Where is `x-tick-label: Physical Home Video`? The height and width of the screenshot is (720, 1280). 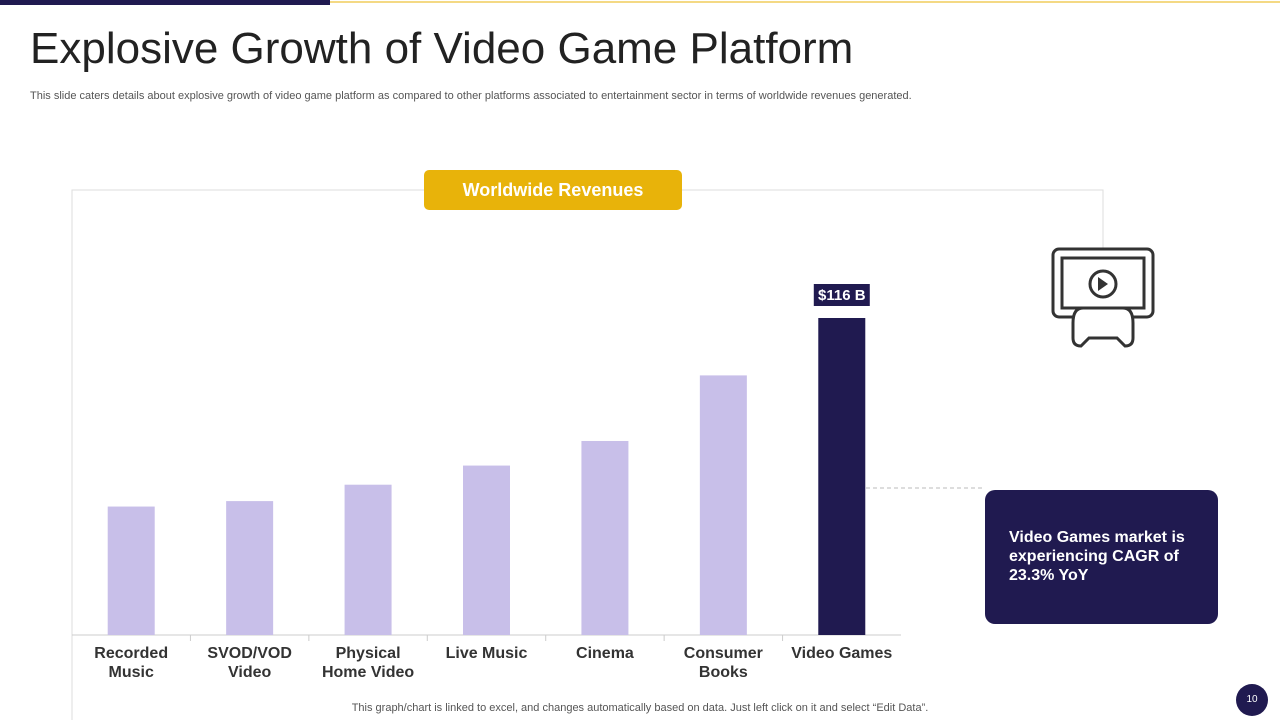
x-tick-label: Physical Home Video is located at coordinates (368, 663).